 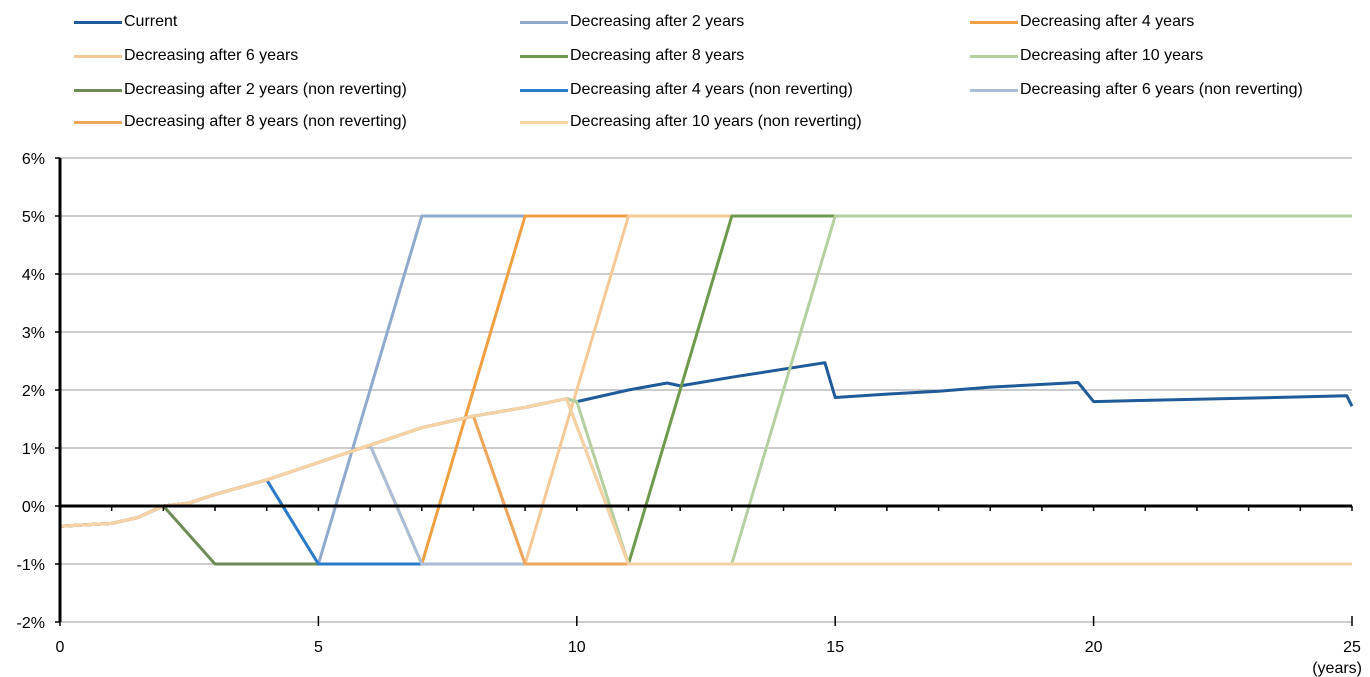 I want to click on legend-item-decreasing-4y-nr: Decreasing after 4 years (non reverting), so click(x=686, y=90).